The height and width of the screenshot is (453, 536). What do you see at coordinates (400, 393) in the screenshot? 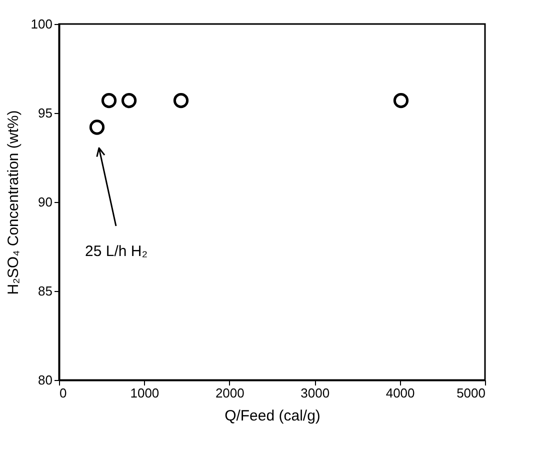
I see `x-tick-label: 4000` at bounding box center [400, 393].